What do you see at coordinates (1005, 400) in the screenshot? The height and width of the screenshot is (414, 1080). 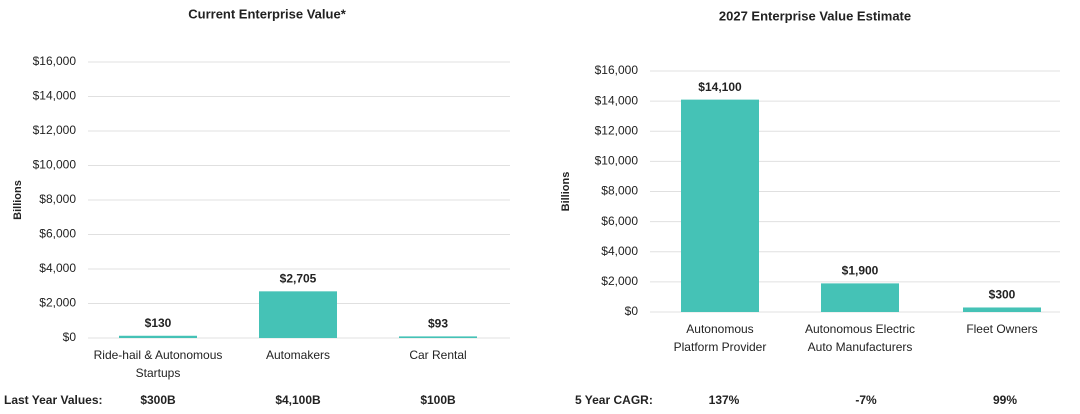 I see `footer-value: 99%` at bounding box center [1005, 400].